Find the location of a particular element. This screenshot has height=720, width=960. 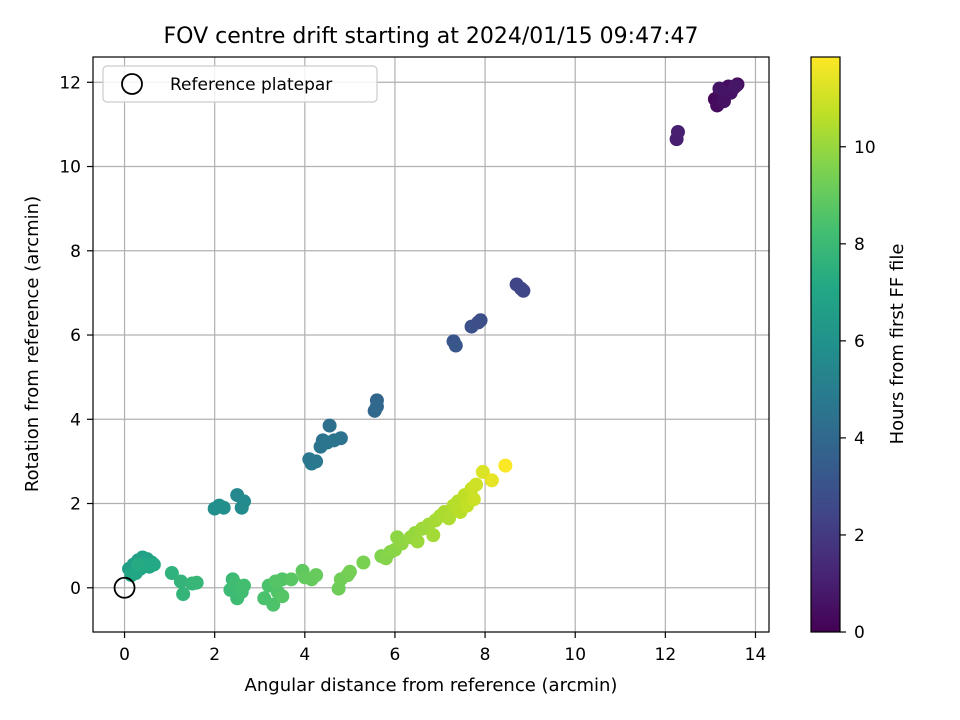

colorbar: 0 2 4 6 8 10 Hours from first FF file is located at coordinates (859, 349).